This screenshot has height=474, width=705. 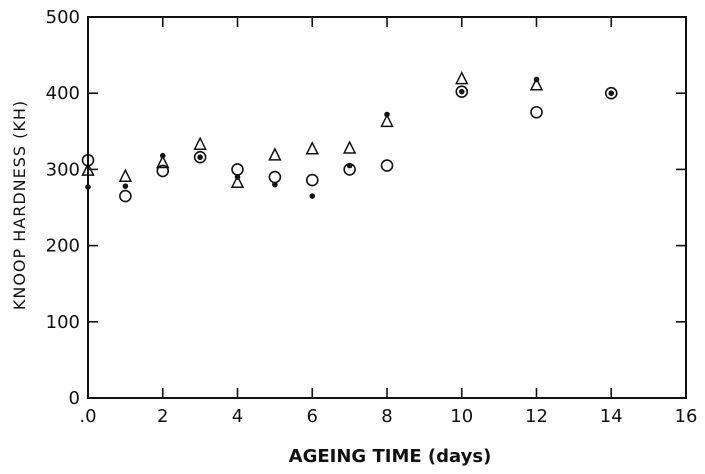 I want to click on x-tick-label: 4, so click(x=237, y=416).